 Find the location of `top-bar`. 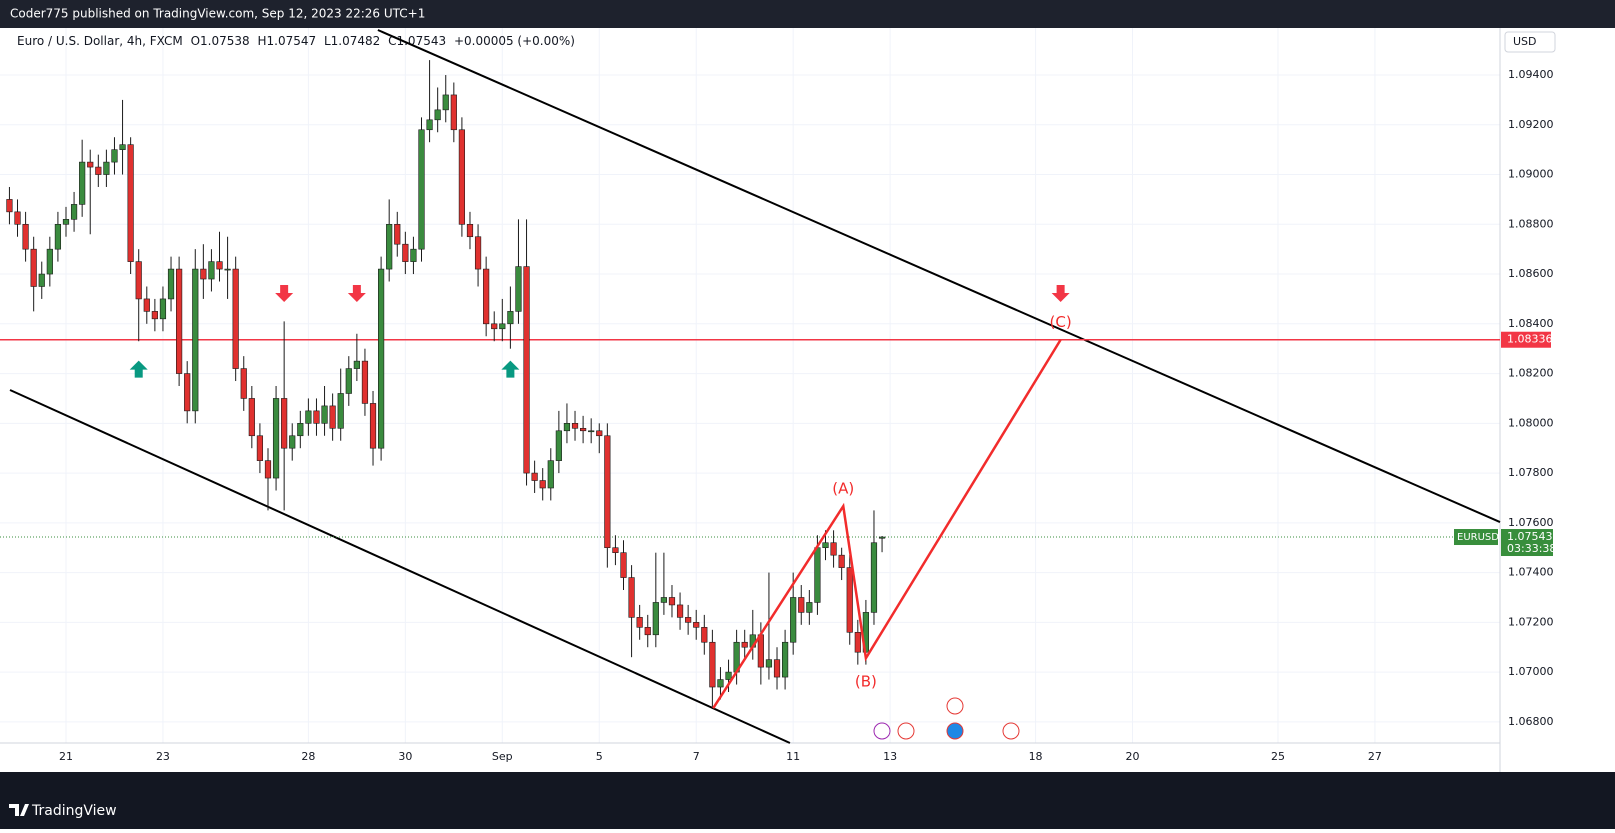

top-bar is located at coordinates (807, 14).